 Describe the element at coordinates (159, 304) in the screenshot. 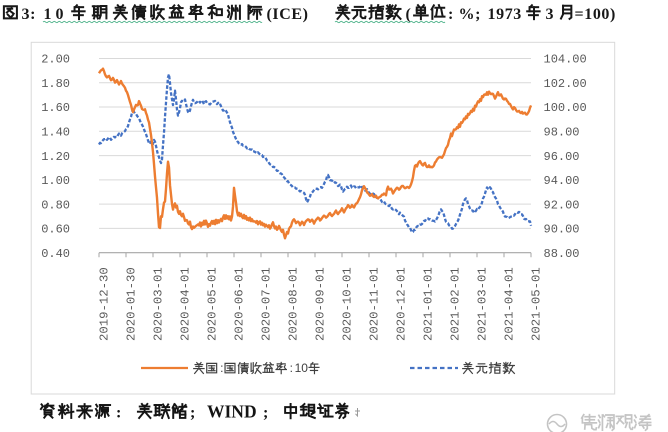

I see `svg-text: 2020-03-01` at that location.